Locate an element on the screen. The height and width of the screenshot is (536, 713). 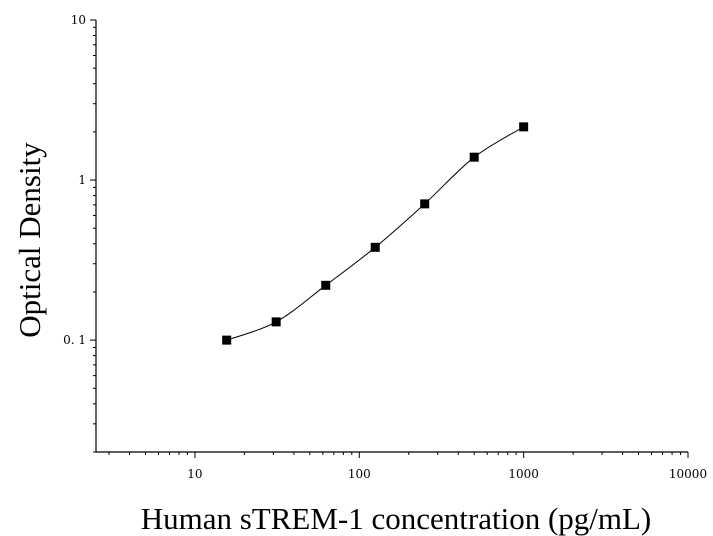
x-tick-label: 1000 is located at coordinates (523, 474).